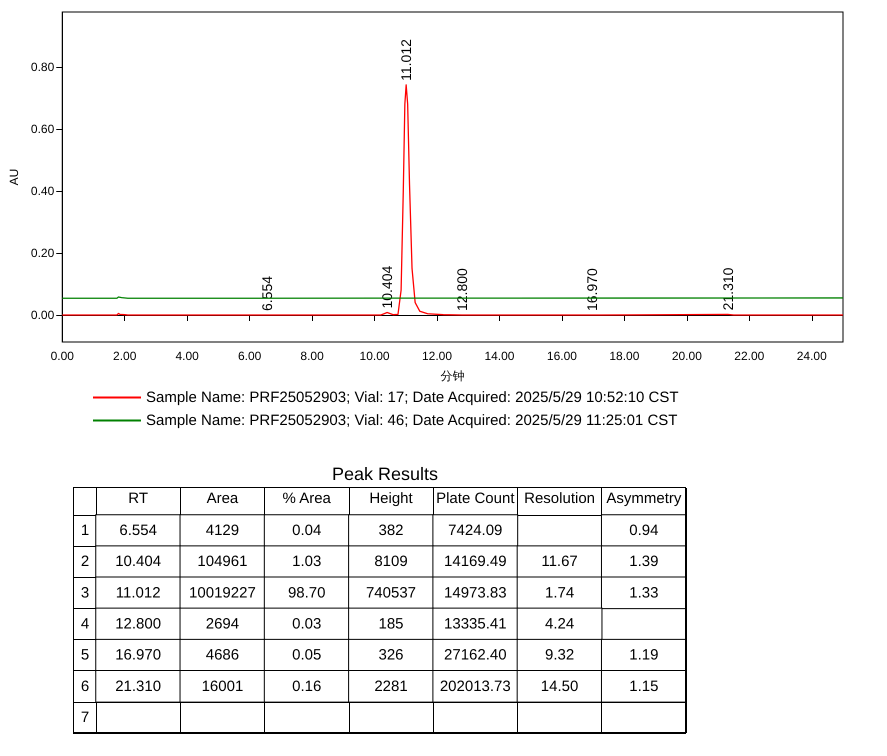 This screenshot has height=756, width=887. Describe the element at coordinates (312, 356) in the screenshot. I see `x-tick-label: 8.00` at that location.